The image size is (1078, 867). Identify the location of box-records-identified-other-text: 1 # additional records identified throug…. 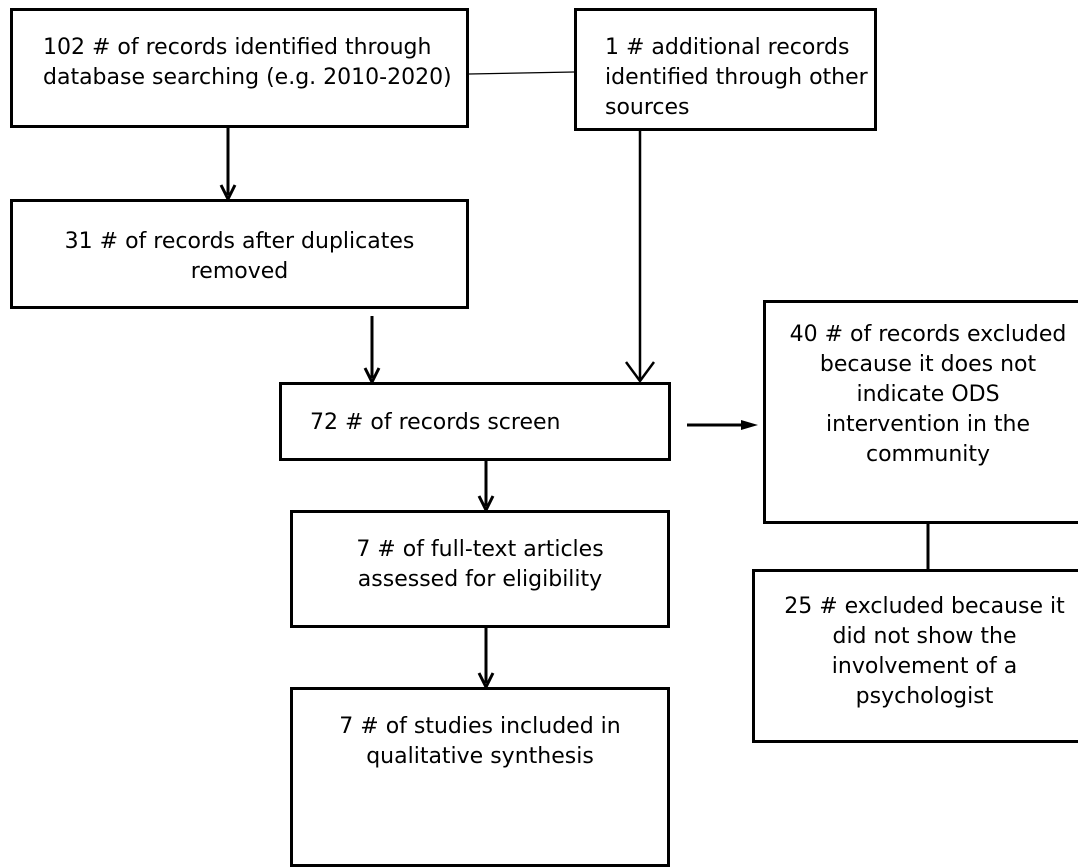
(736, 77).